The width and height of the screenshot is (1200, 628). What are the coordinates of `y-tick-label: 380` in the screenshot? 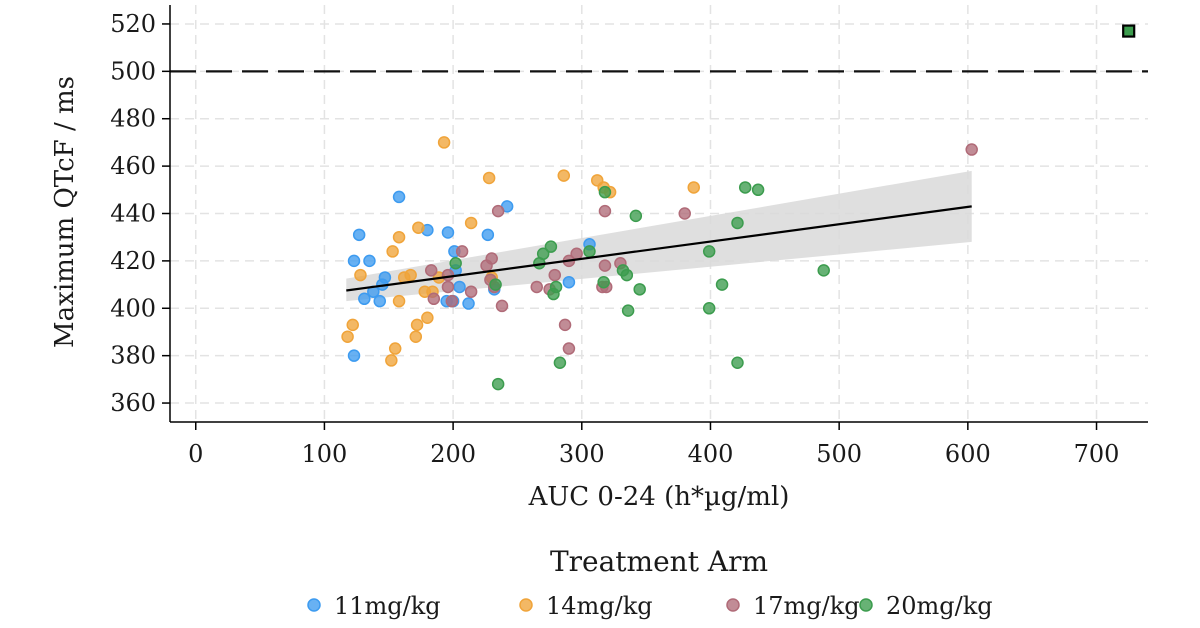 It's located at (133, 356).